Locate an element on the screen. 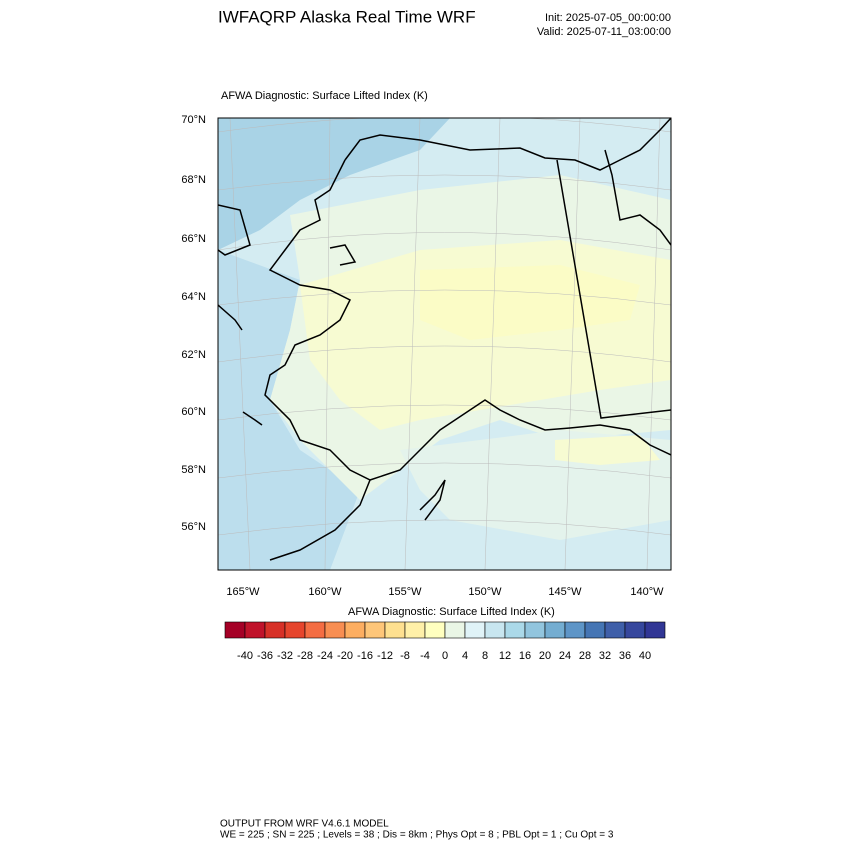 Image resolution: width=850 pixels, height=855 pixels. colorbar-label: -12 is located at coordinates (385, 656).